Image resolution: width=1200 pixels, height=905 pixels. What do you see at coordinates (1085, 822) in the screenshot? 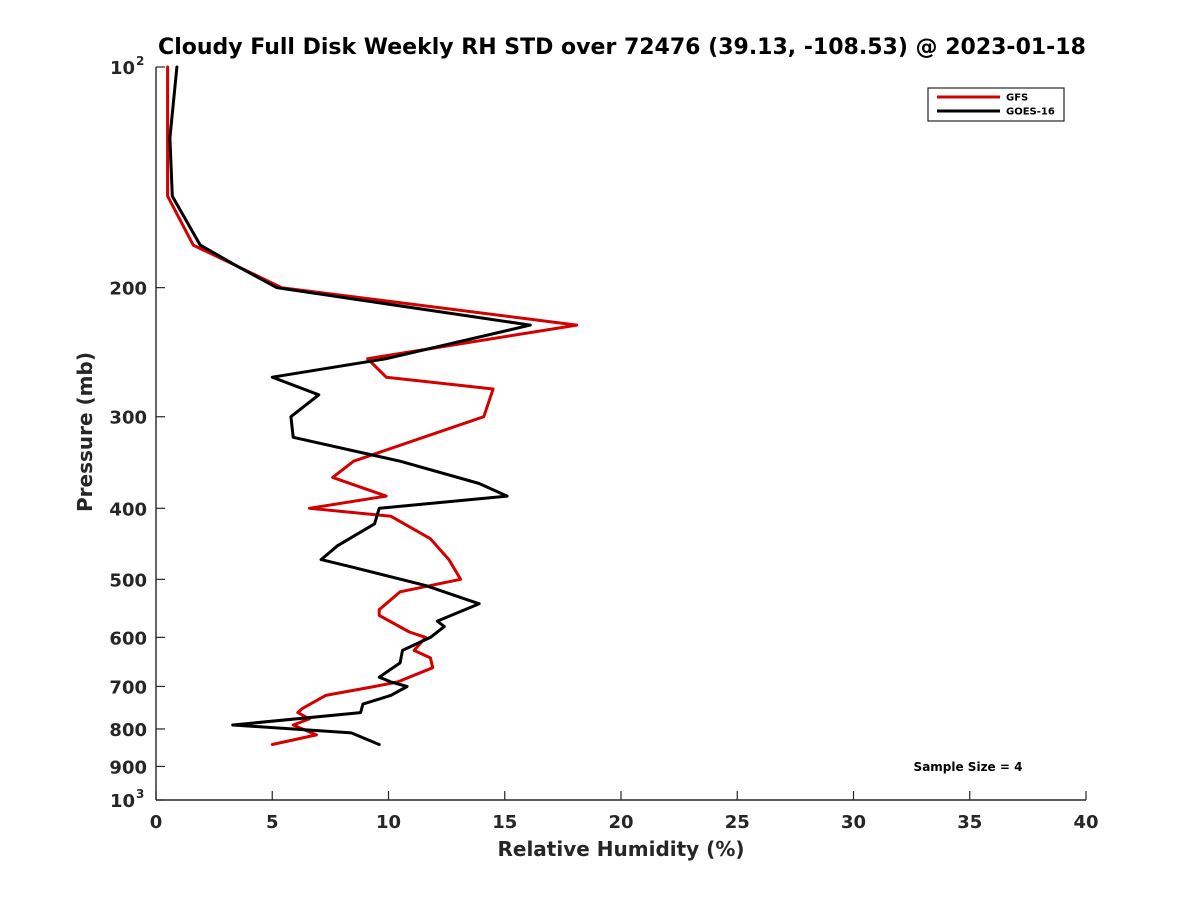
I see `x-tick-label: 40` at bounding box center [1085, 822].